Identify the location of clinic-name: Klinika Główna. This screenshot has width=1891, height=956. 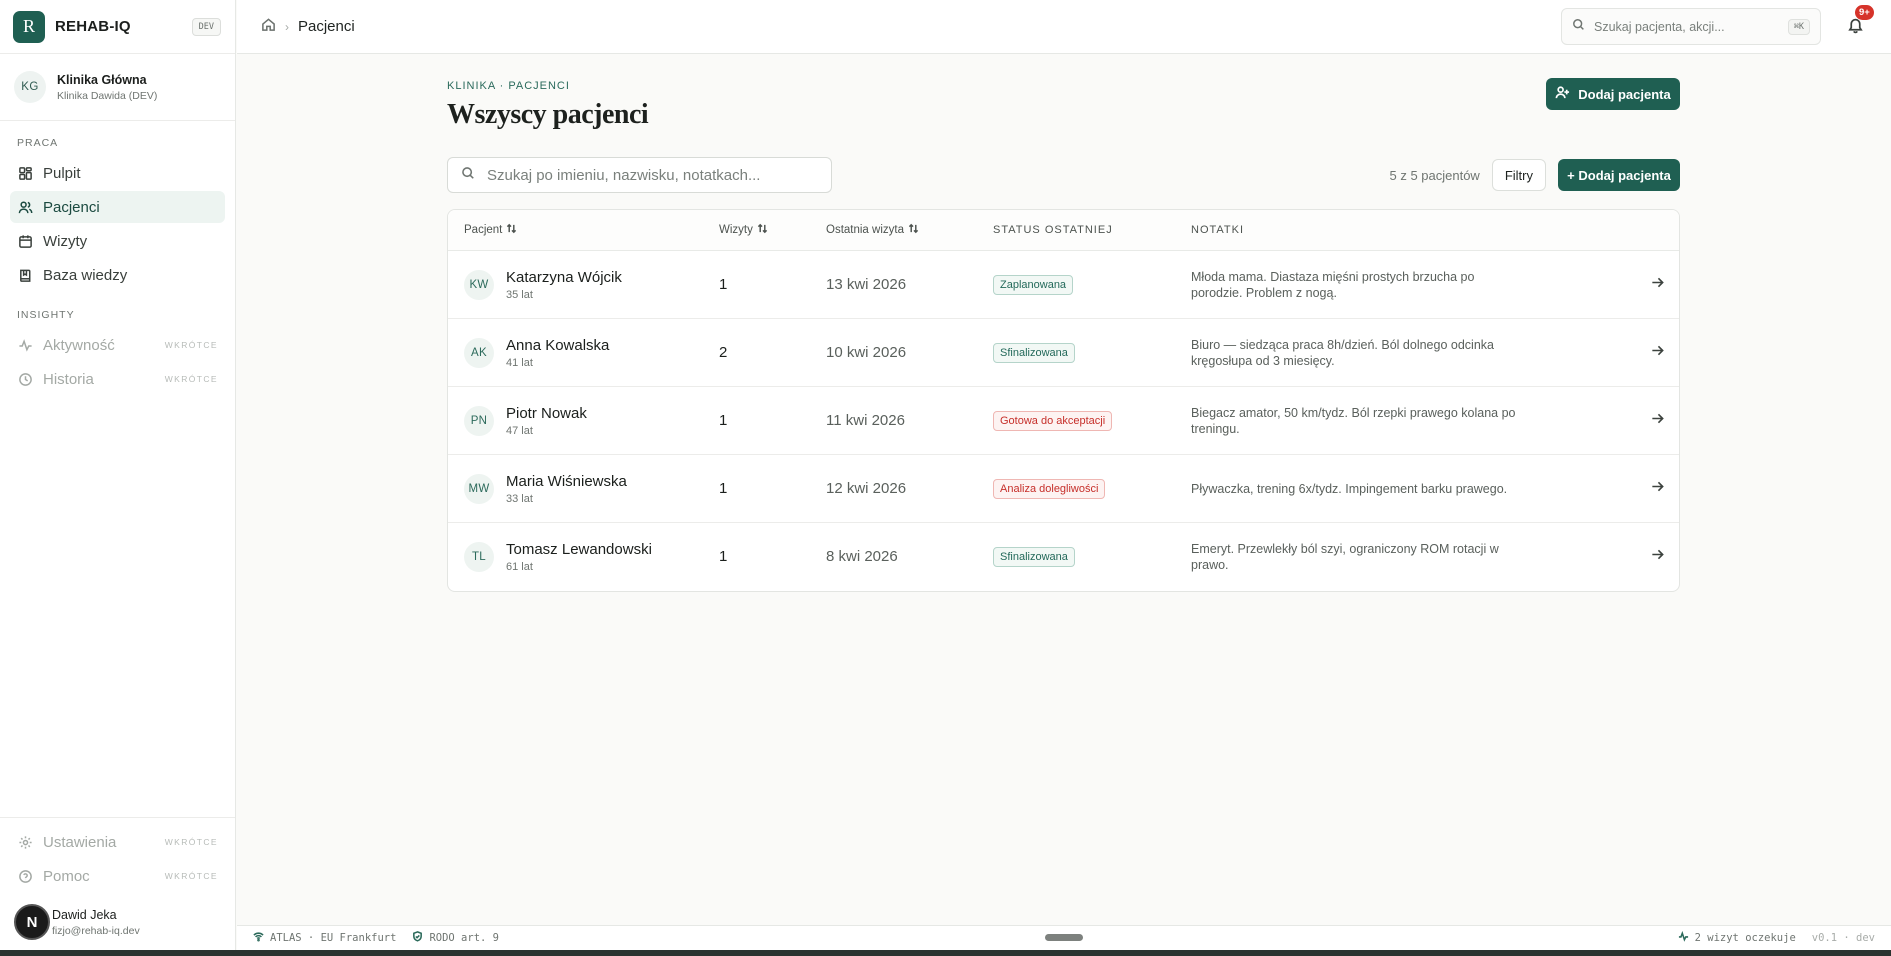
(102, 79).